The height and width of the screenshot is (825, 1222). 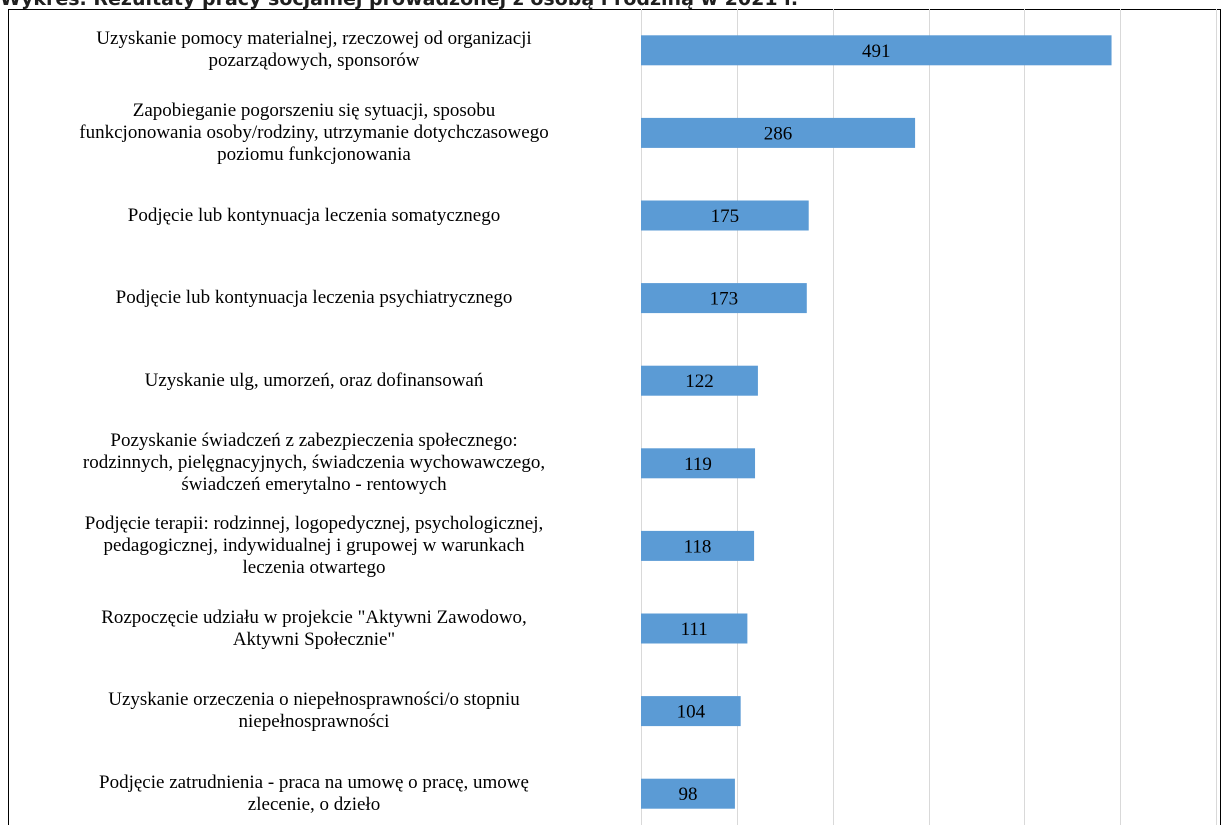 I want to click on value-label: 118, so click(x=698, y=546).